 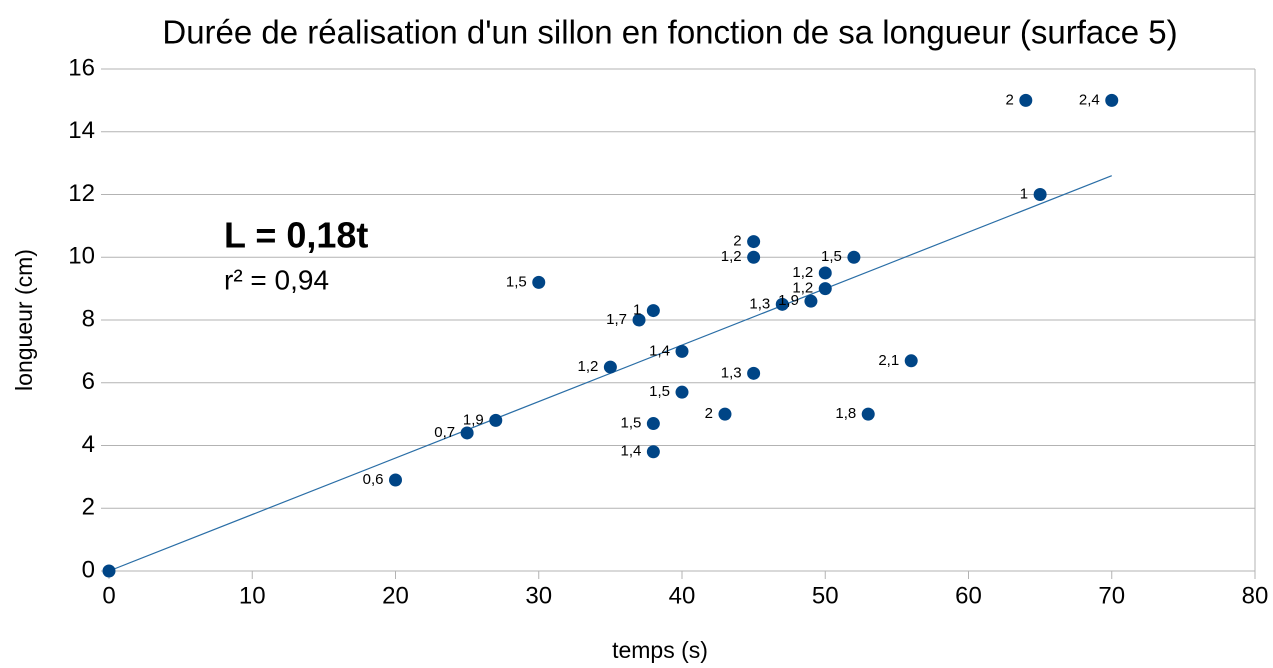 What do you see at coordinates (88, 507) in the screenshot?
I see `y-tick-label: 2` at bounding box center [88, 507].